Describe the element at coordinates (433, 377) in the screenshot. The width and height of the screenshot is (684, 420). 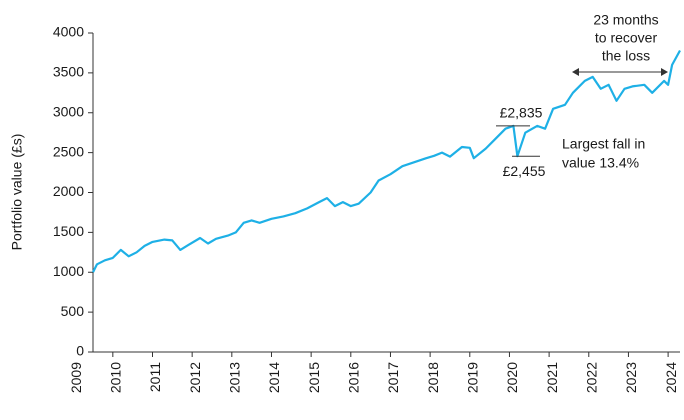
I see `x-tick-label: 2018` at that location.